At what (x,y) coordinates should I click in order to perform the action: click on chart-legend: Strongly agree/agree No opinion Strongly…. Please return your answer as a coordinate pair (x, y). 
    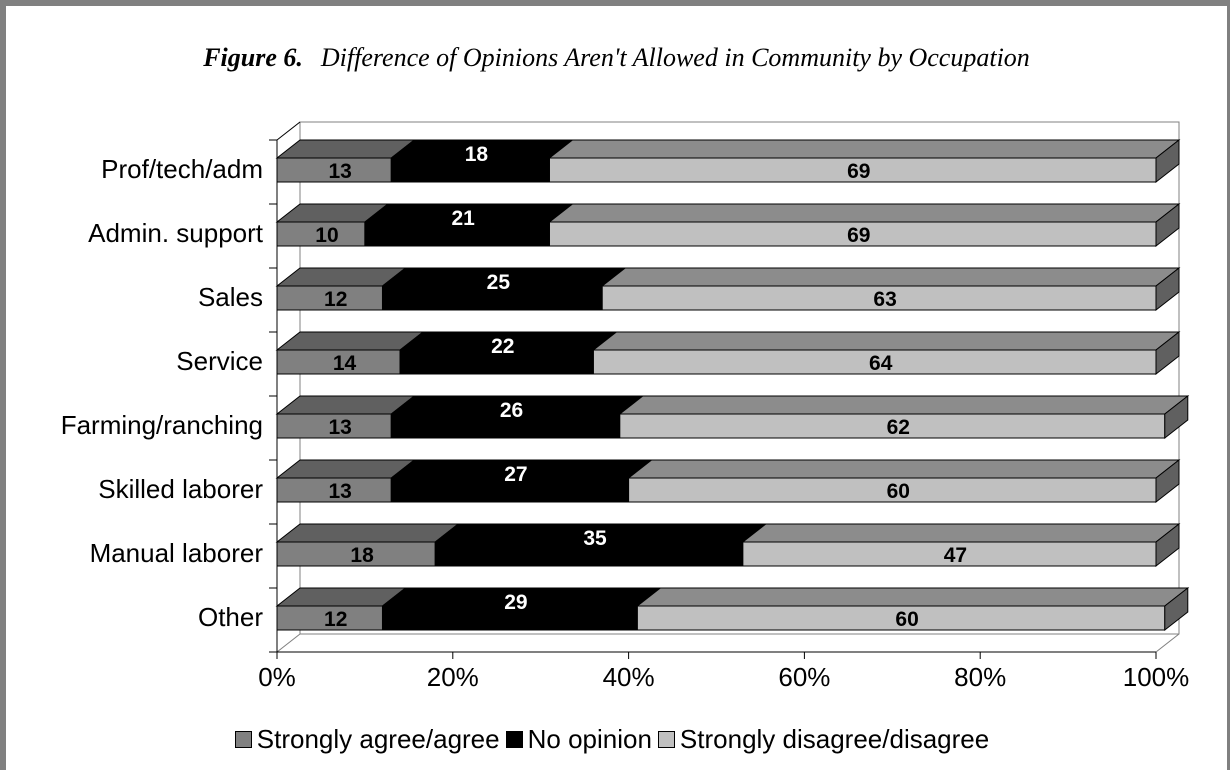
    Looking at the image, I should click on (615, 739).